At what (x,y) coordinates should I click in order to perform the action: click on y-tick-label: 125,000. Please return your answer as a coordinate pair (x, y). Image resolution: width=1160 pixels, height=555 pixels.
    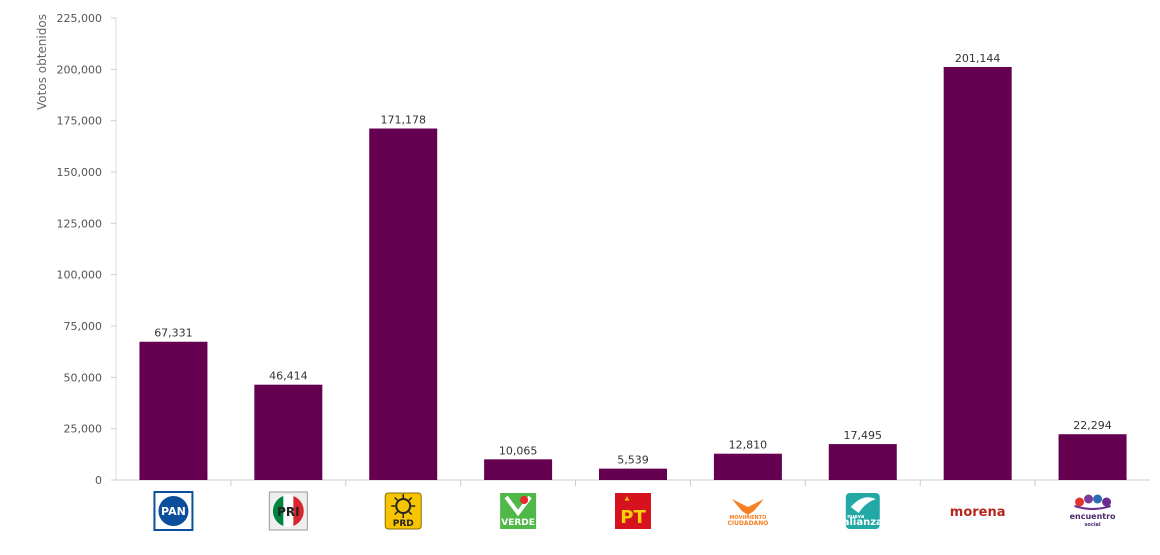
    Looking at the image, I should click on (80, 223).